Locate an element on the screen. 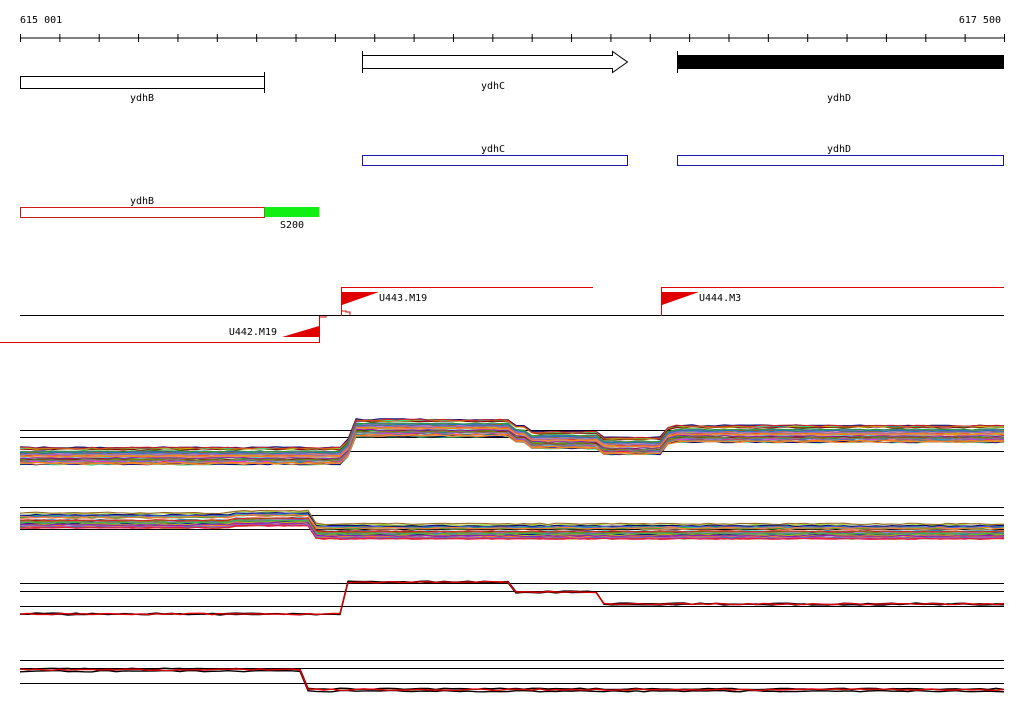  coordinate-ruler: 615 001 617 500 is located at coordinates (512, 28).